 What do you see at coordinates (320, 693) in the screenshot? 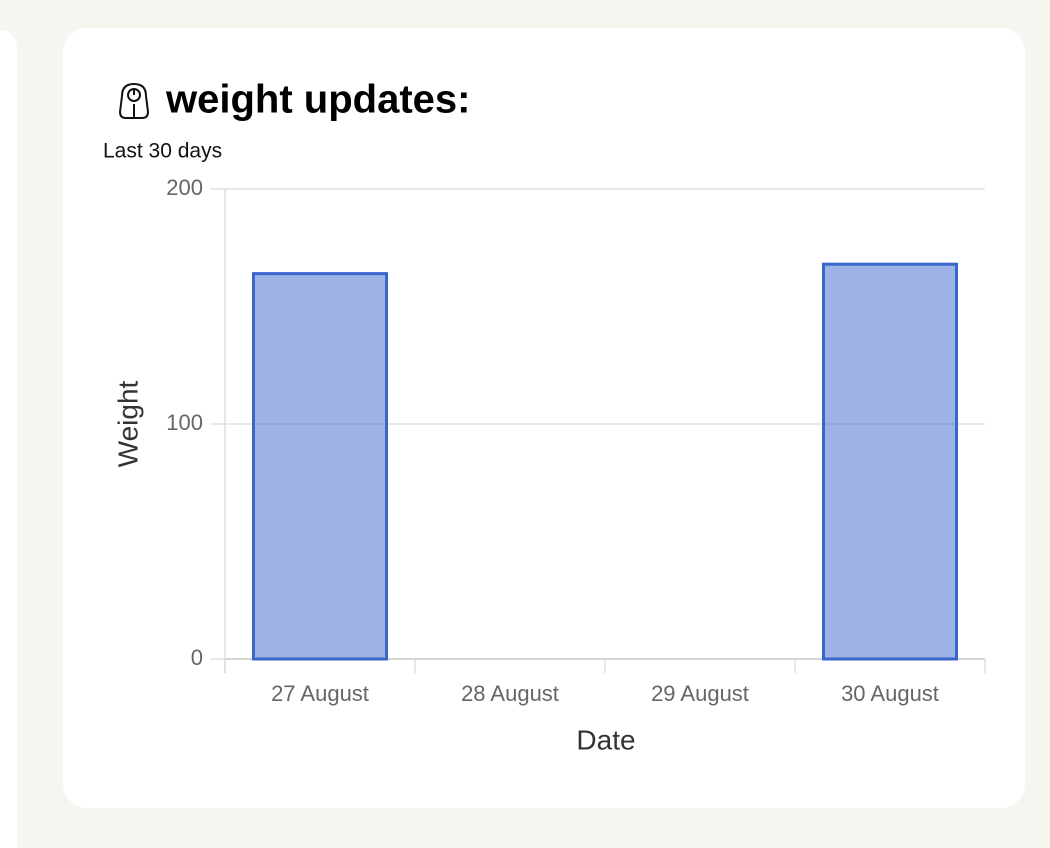
I see `x-tick-label: 27 August` at bounding box center [320, 693].